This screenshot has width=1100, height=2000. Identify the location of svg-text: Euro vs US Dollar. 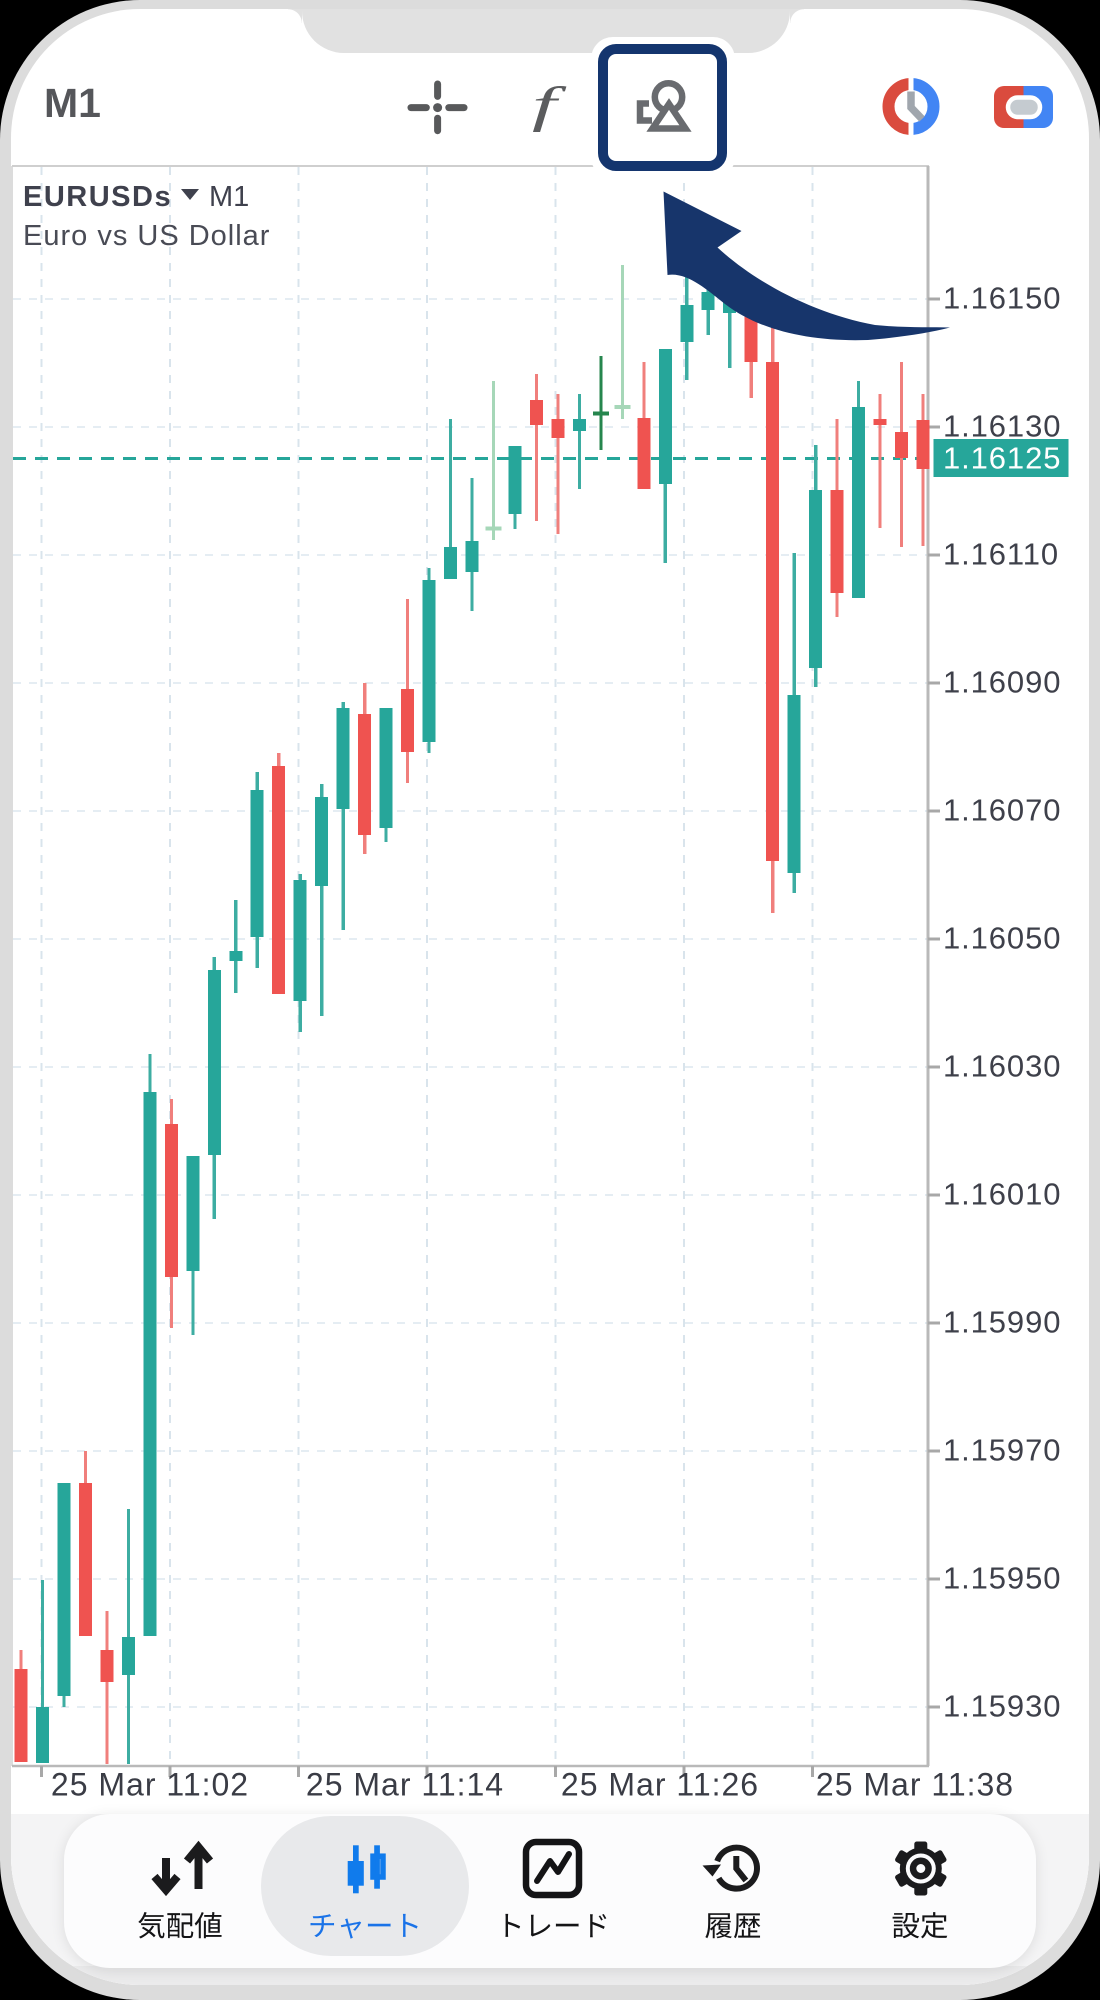
(146, 236).